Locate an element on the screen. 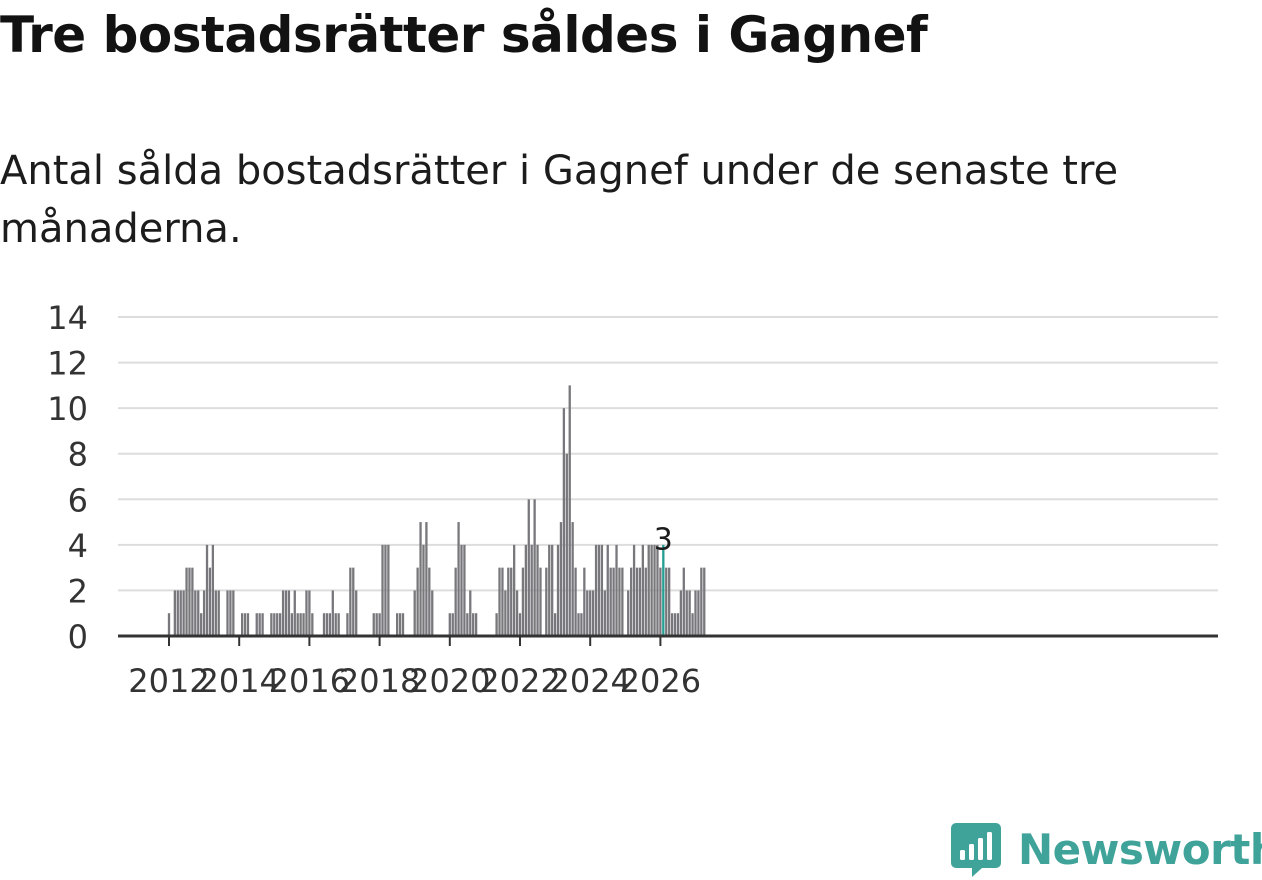 Image resolution: width=1262 pixels, height=880 pixels. y-tick-label: 4 is located at coordinates (78, 546).